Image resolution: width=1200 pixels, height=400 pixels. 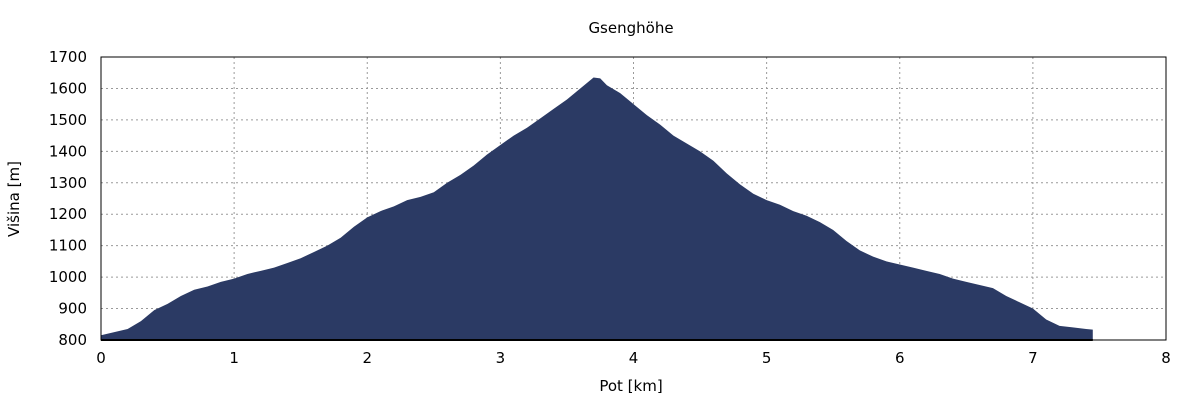 I want to click on y-axis-label: Višina [m], so click(x=14, y=199).